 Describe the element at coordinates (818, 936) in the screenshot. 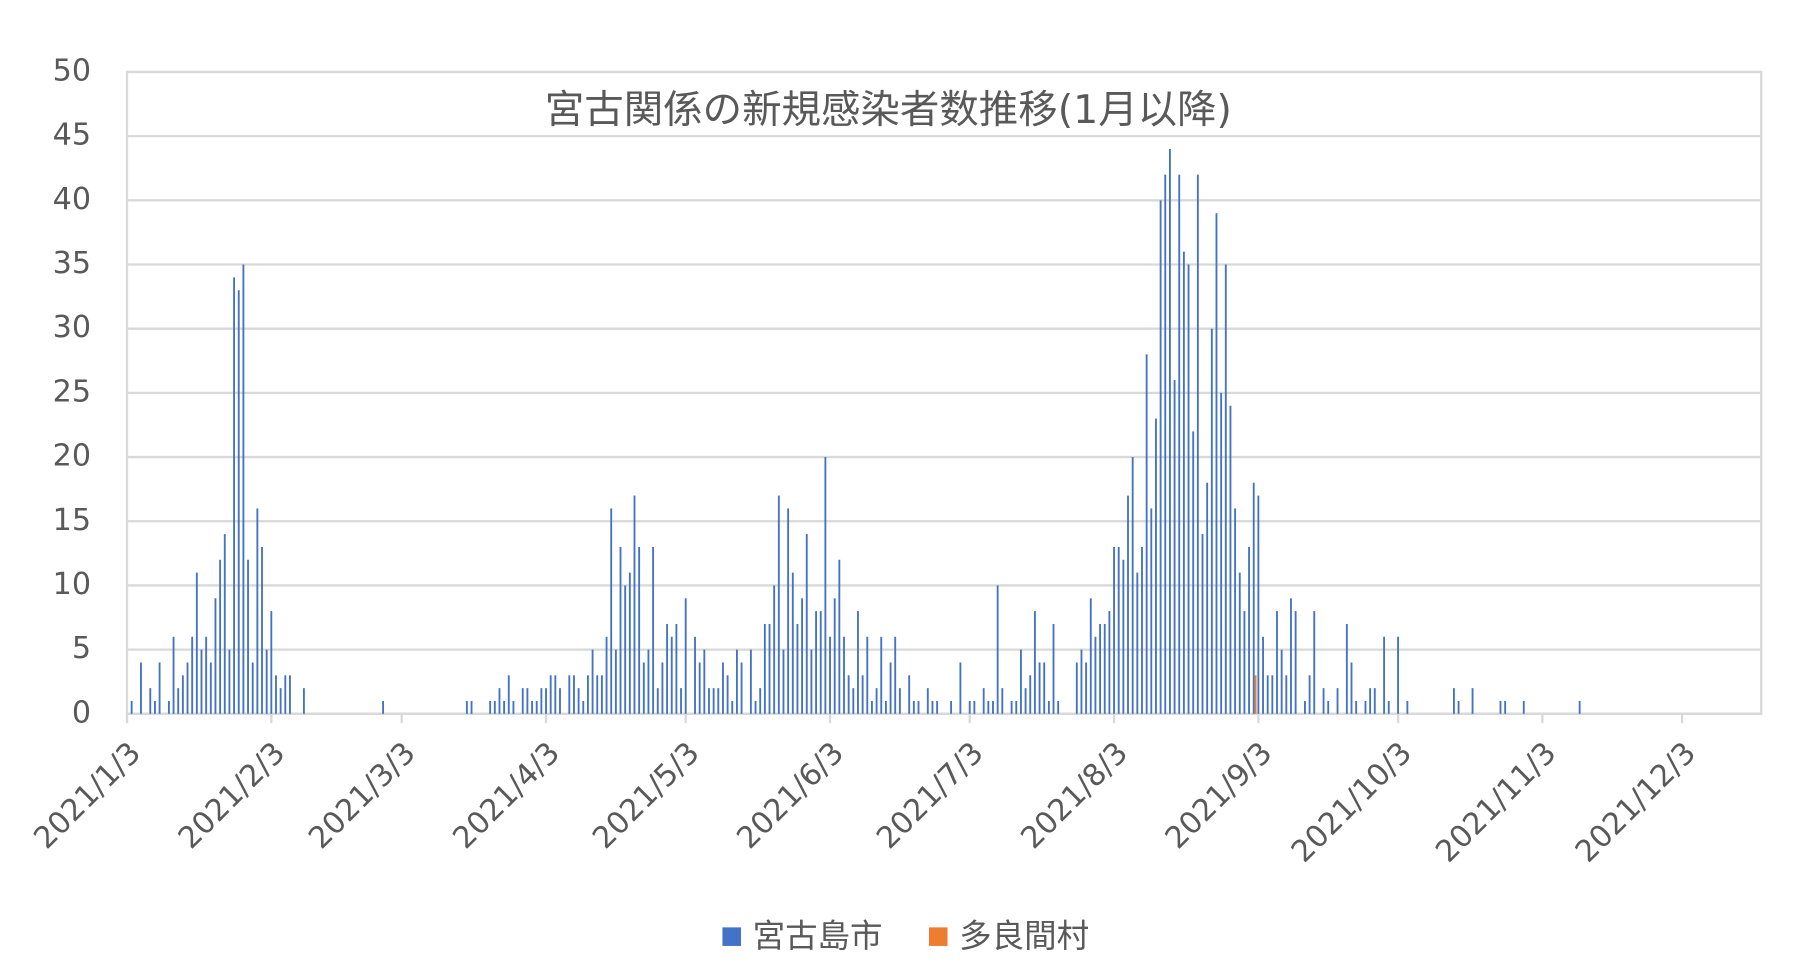

I see `legend-label: 宮古島市` at that location.